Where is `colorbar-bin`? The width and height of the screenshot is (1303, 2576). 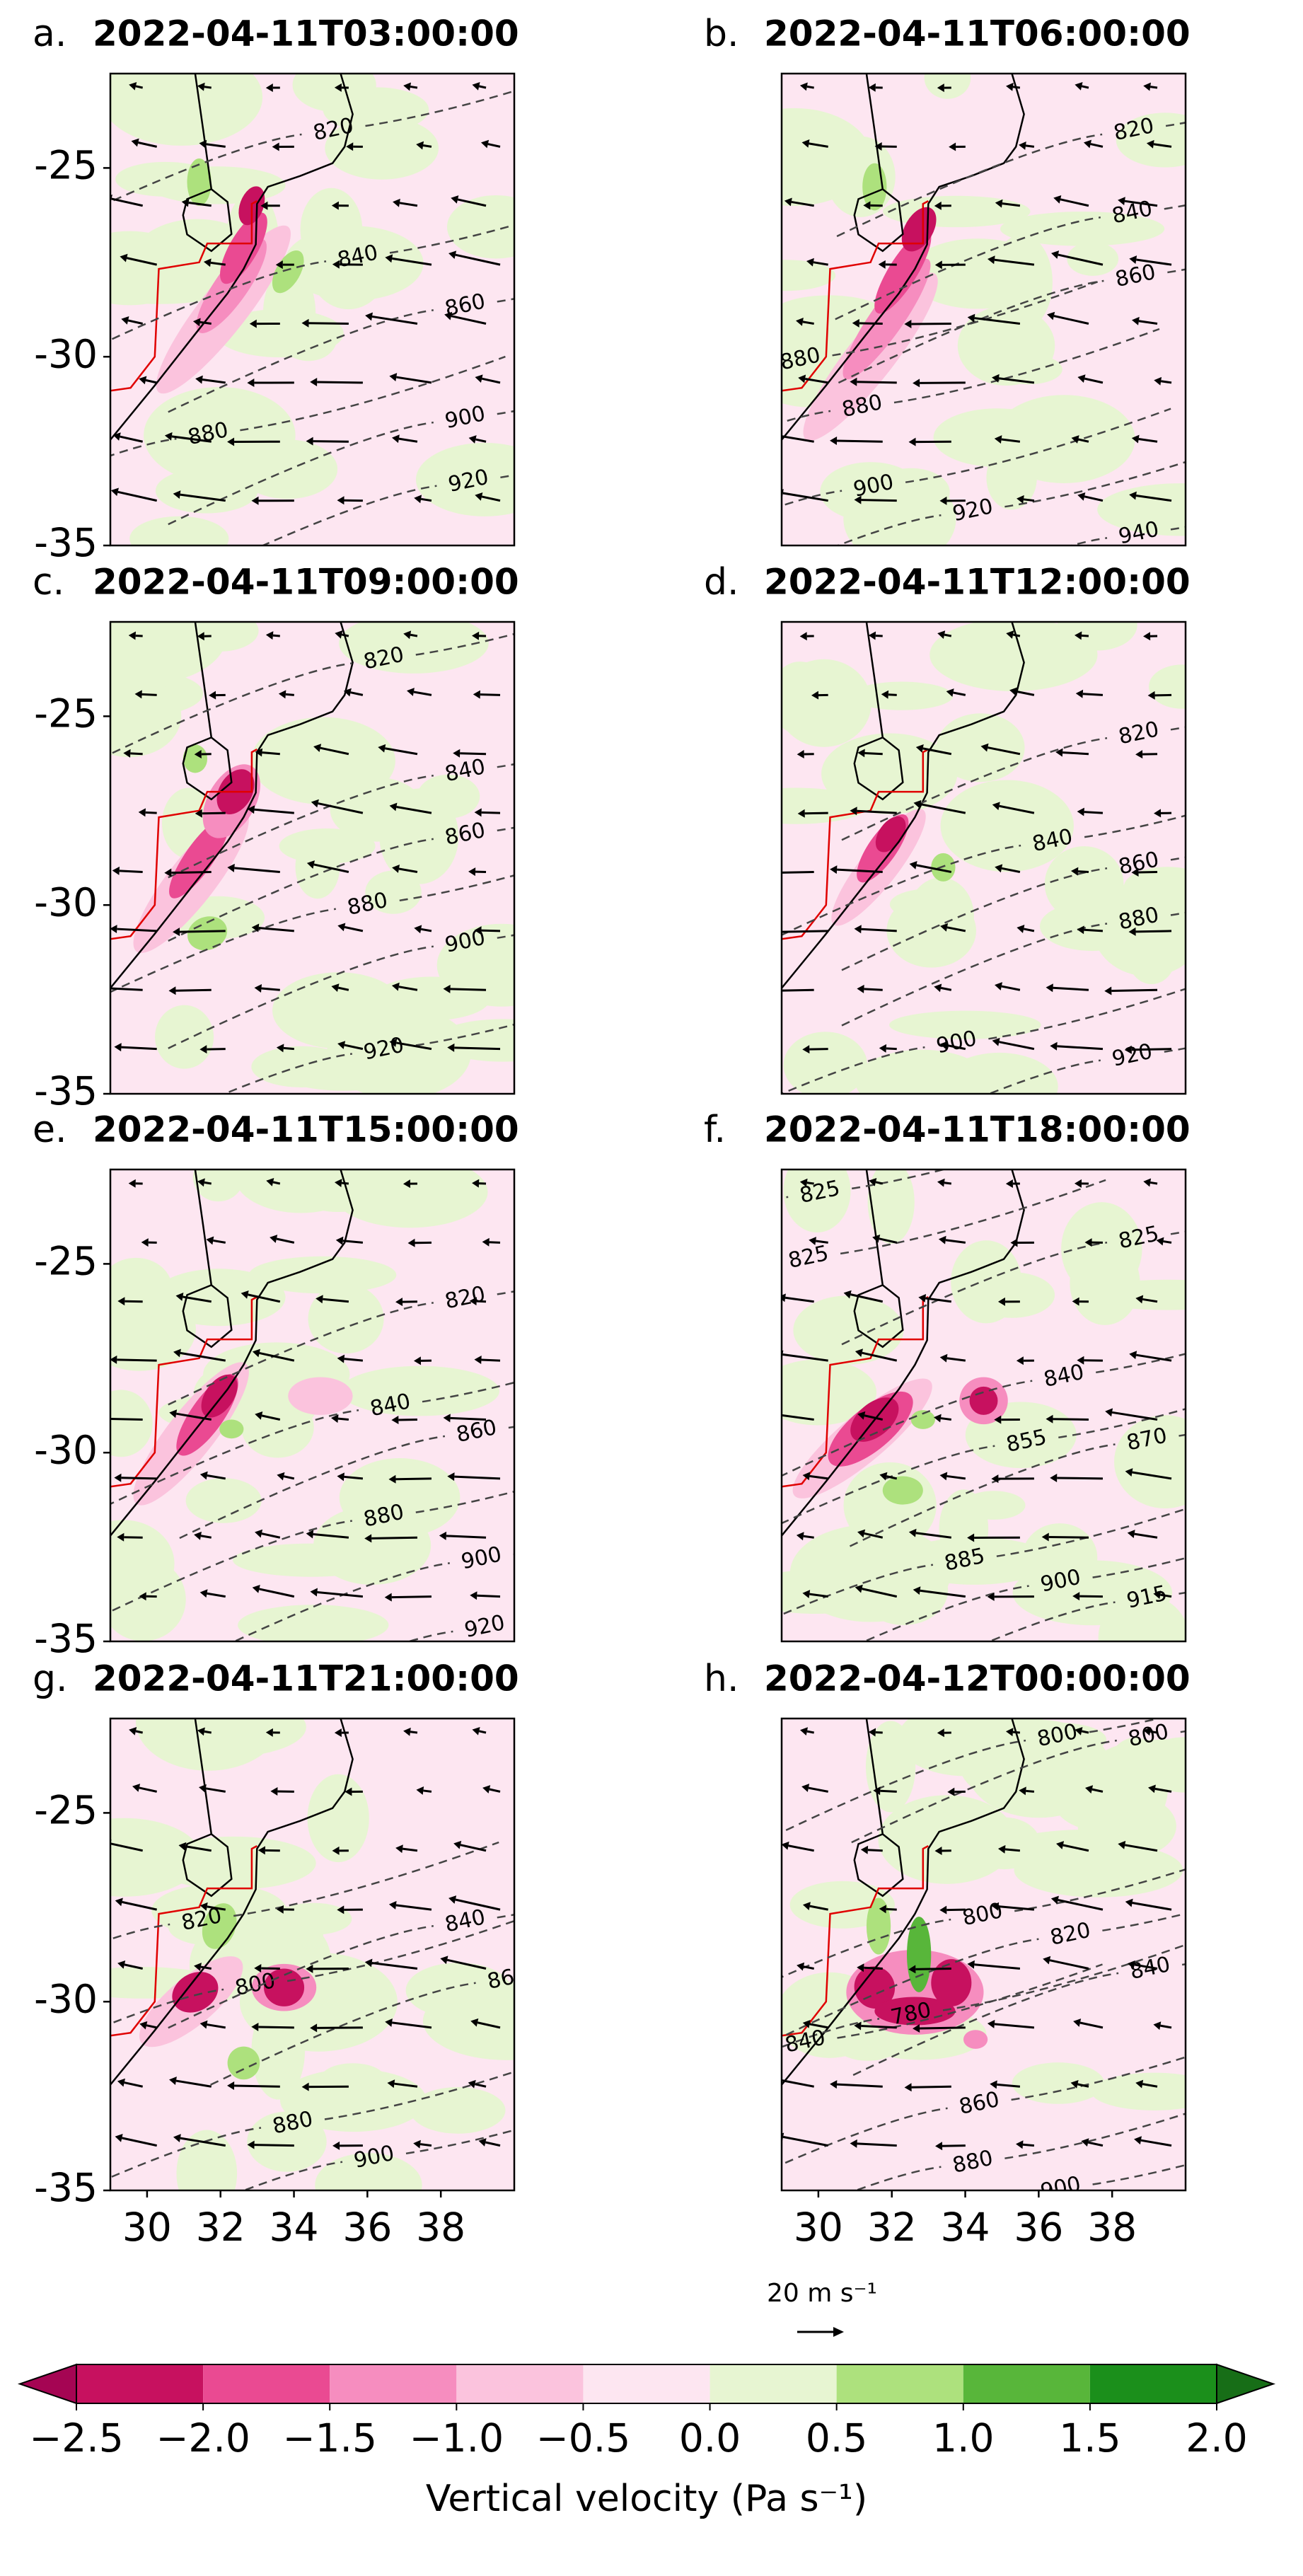 colorbar-bin is located at coordinates (520, 2383).